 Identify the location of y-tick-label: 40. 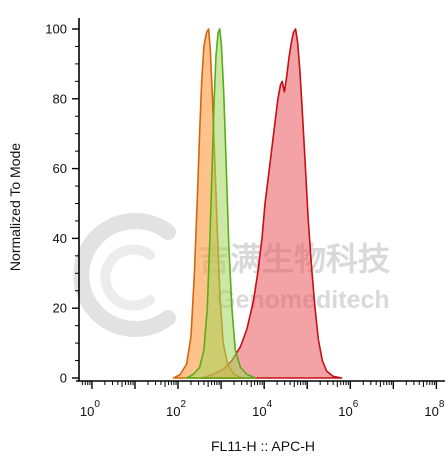
(60, 238).